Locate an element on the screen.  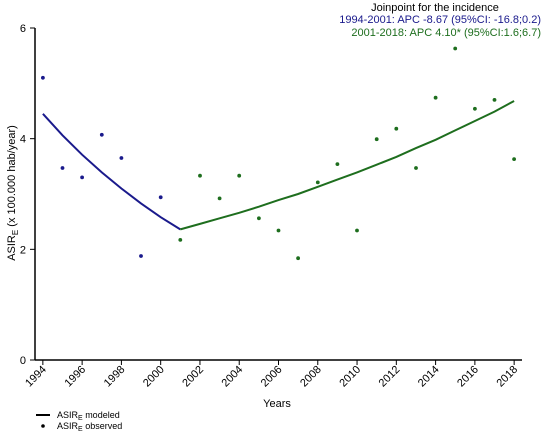
legend-modeled-label: ASIRE modeled is located at coordinates (88, 416).